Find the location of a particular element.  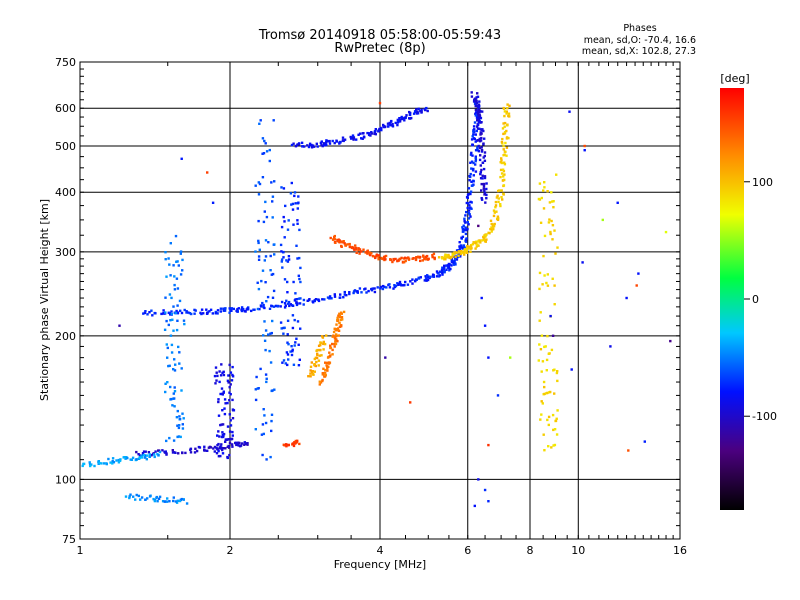

column-1-point is located at coordinates (177, 330).